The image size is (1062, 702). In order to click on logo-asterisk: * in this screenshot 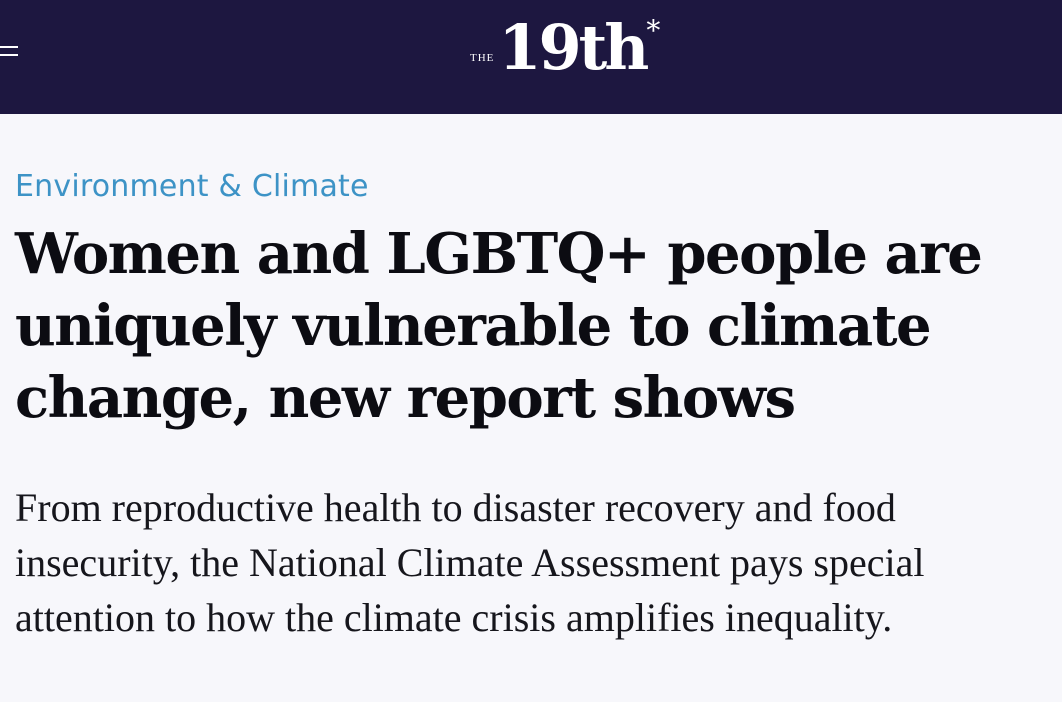, I will do `click(653, 30)`.